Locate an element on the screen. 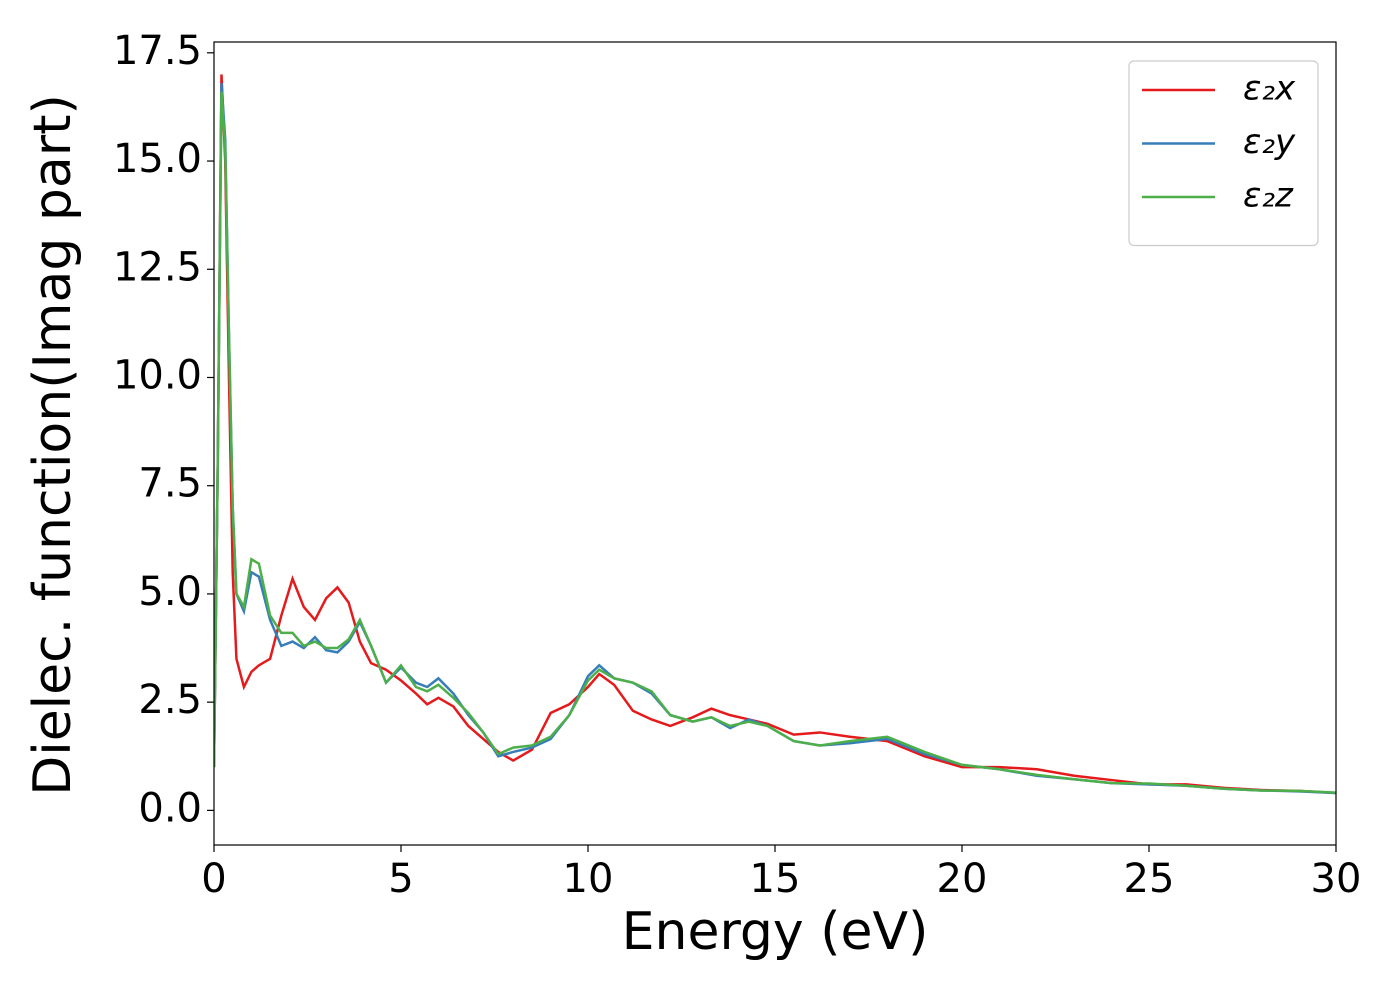 This screenshot has height=1000, width=1400. y-tick-label: 7.5 is located at coordinates (170, 484).